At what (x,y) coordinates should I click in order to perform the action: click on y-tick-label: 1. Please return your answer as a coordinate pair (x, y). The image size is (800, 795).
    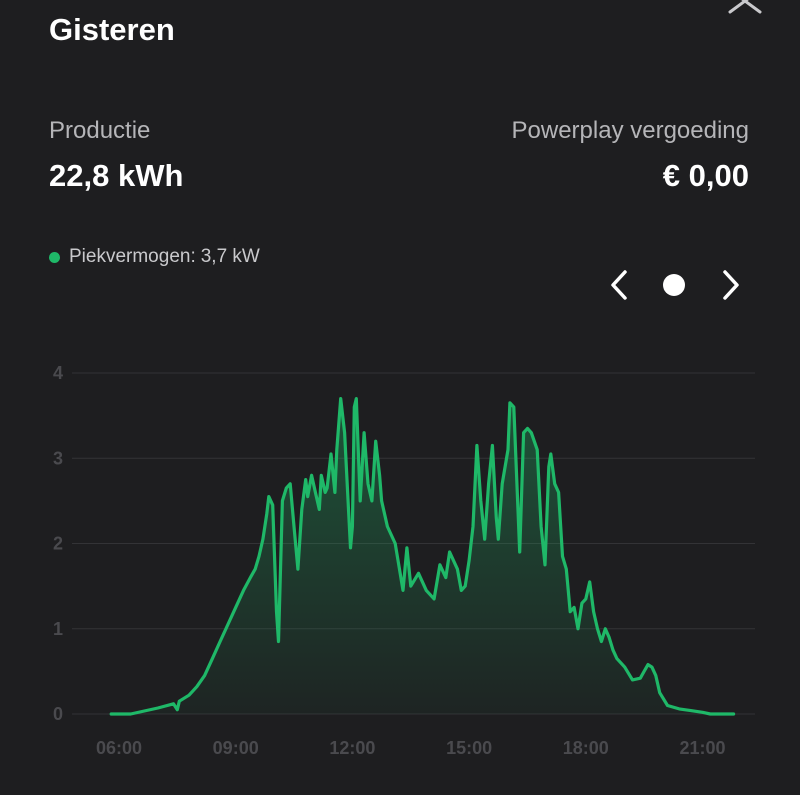
    Looking at the image, I should click on (58, 629).